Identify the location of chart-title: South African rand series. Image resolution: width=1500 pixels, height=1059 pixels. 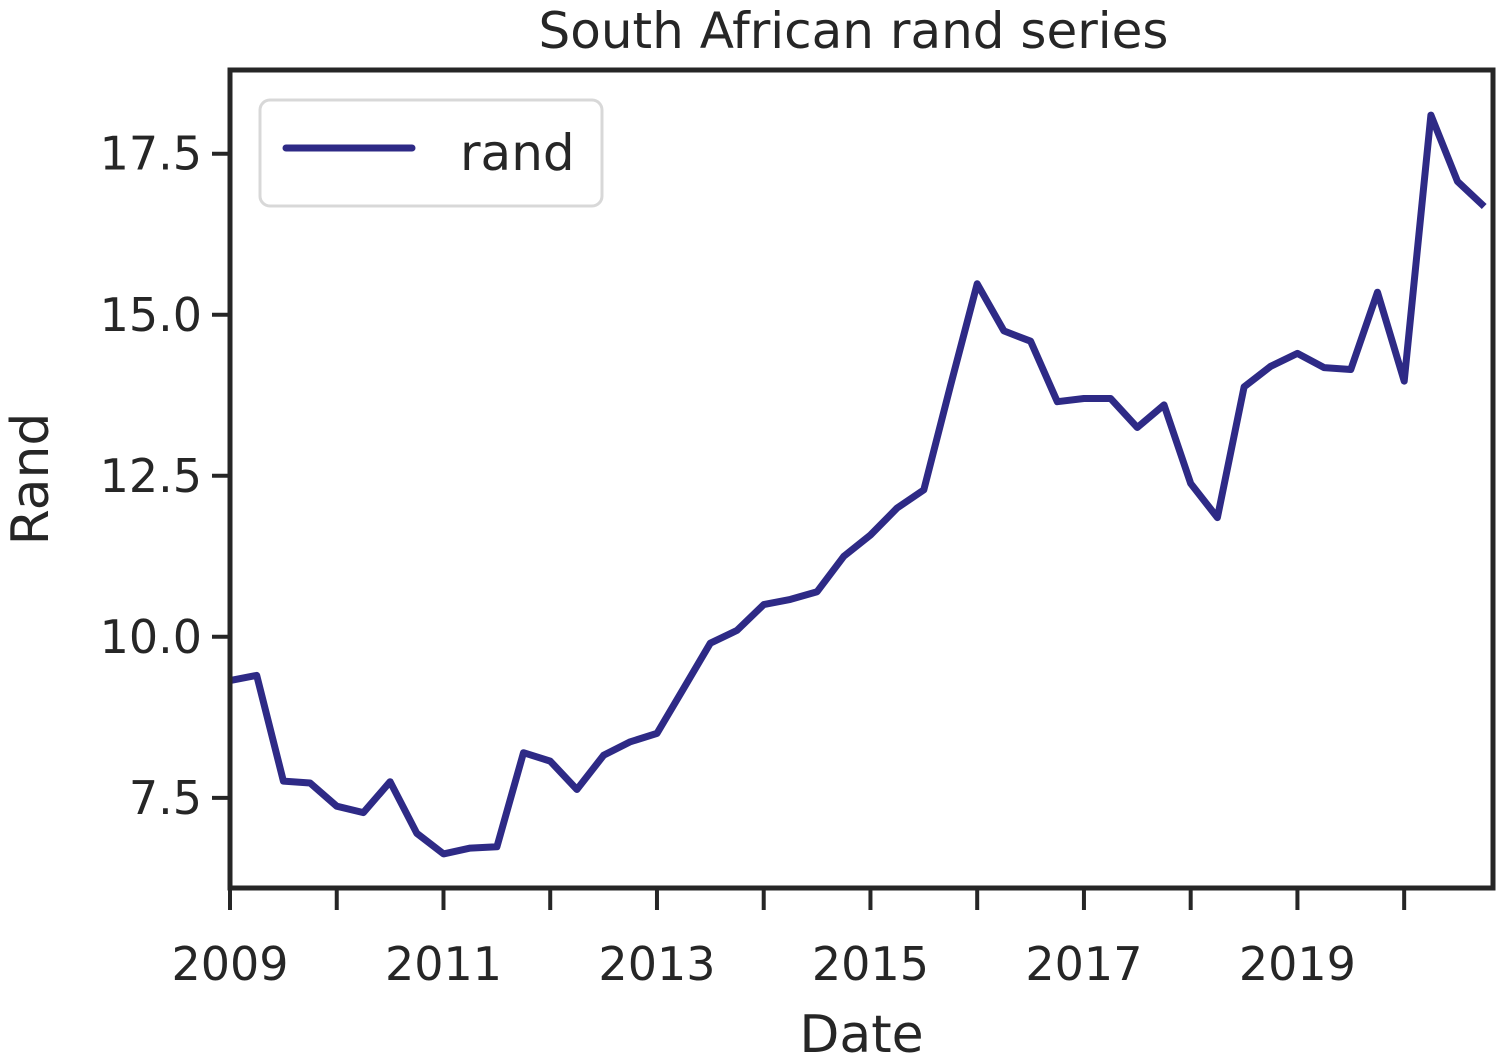
(854, 31).